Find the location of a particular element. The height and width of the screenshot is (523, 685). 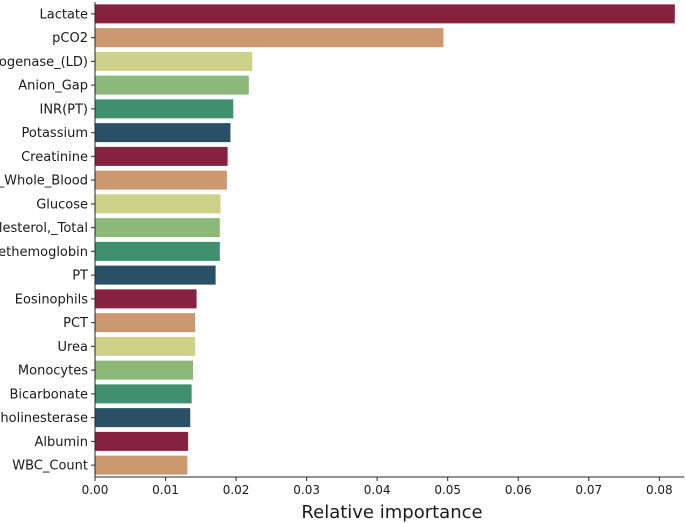

category-label: PCT is located at coordinates (75, 323).